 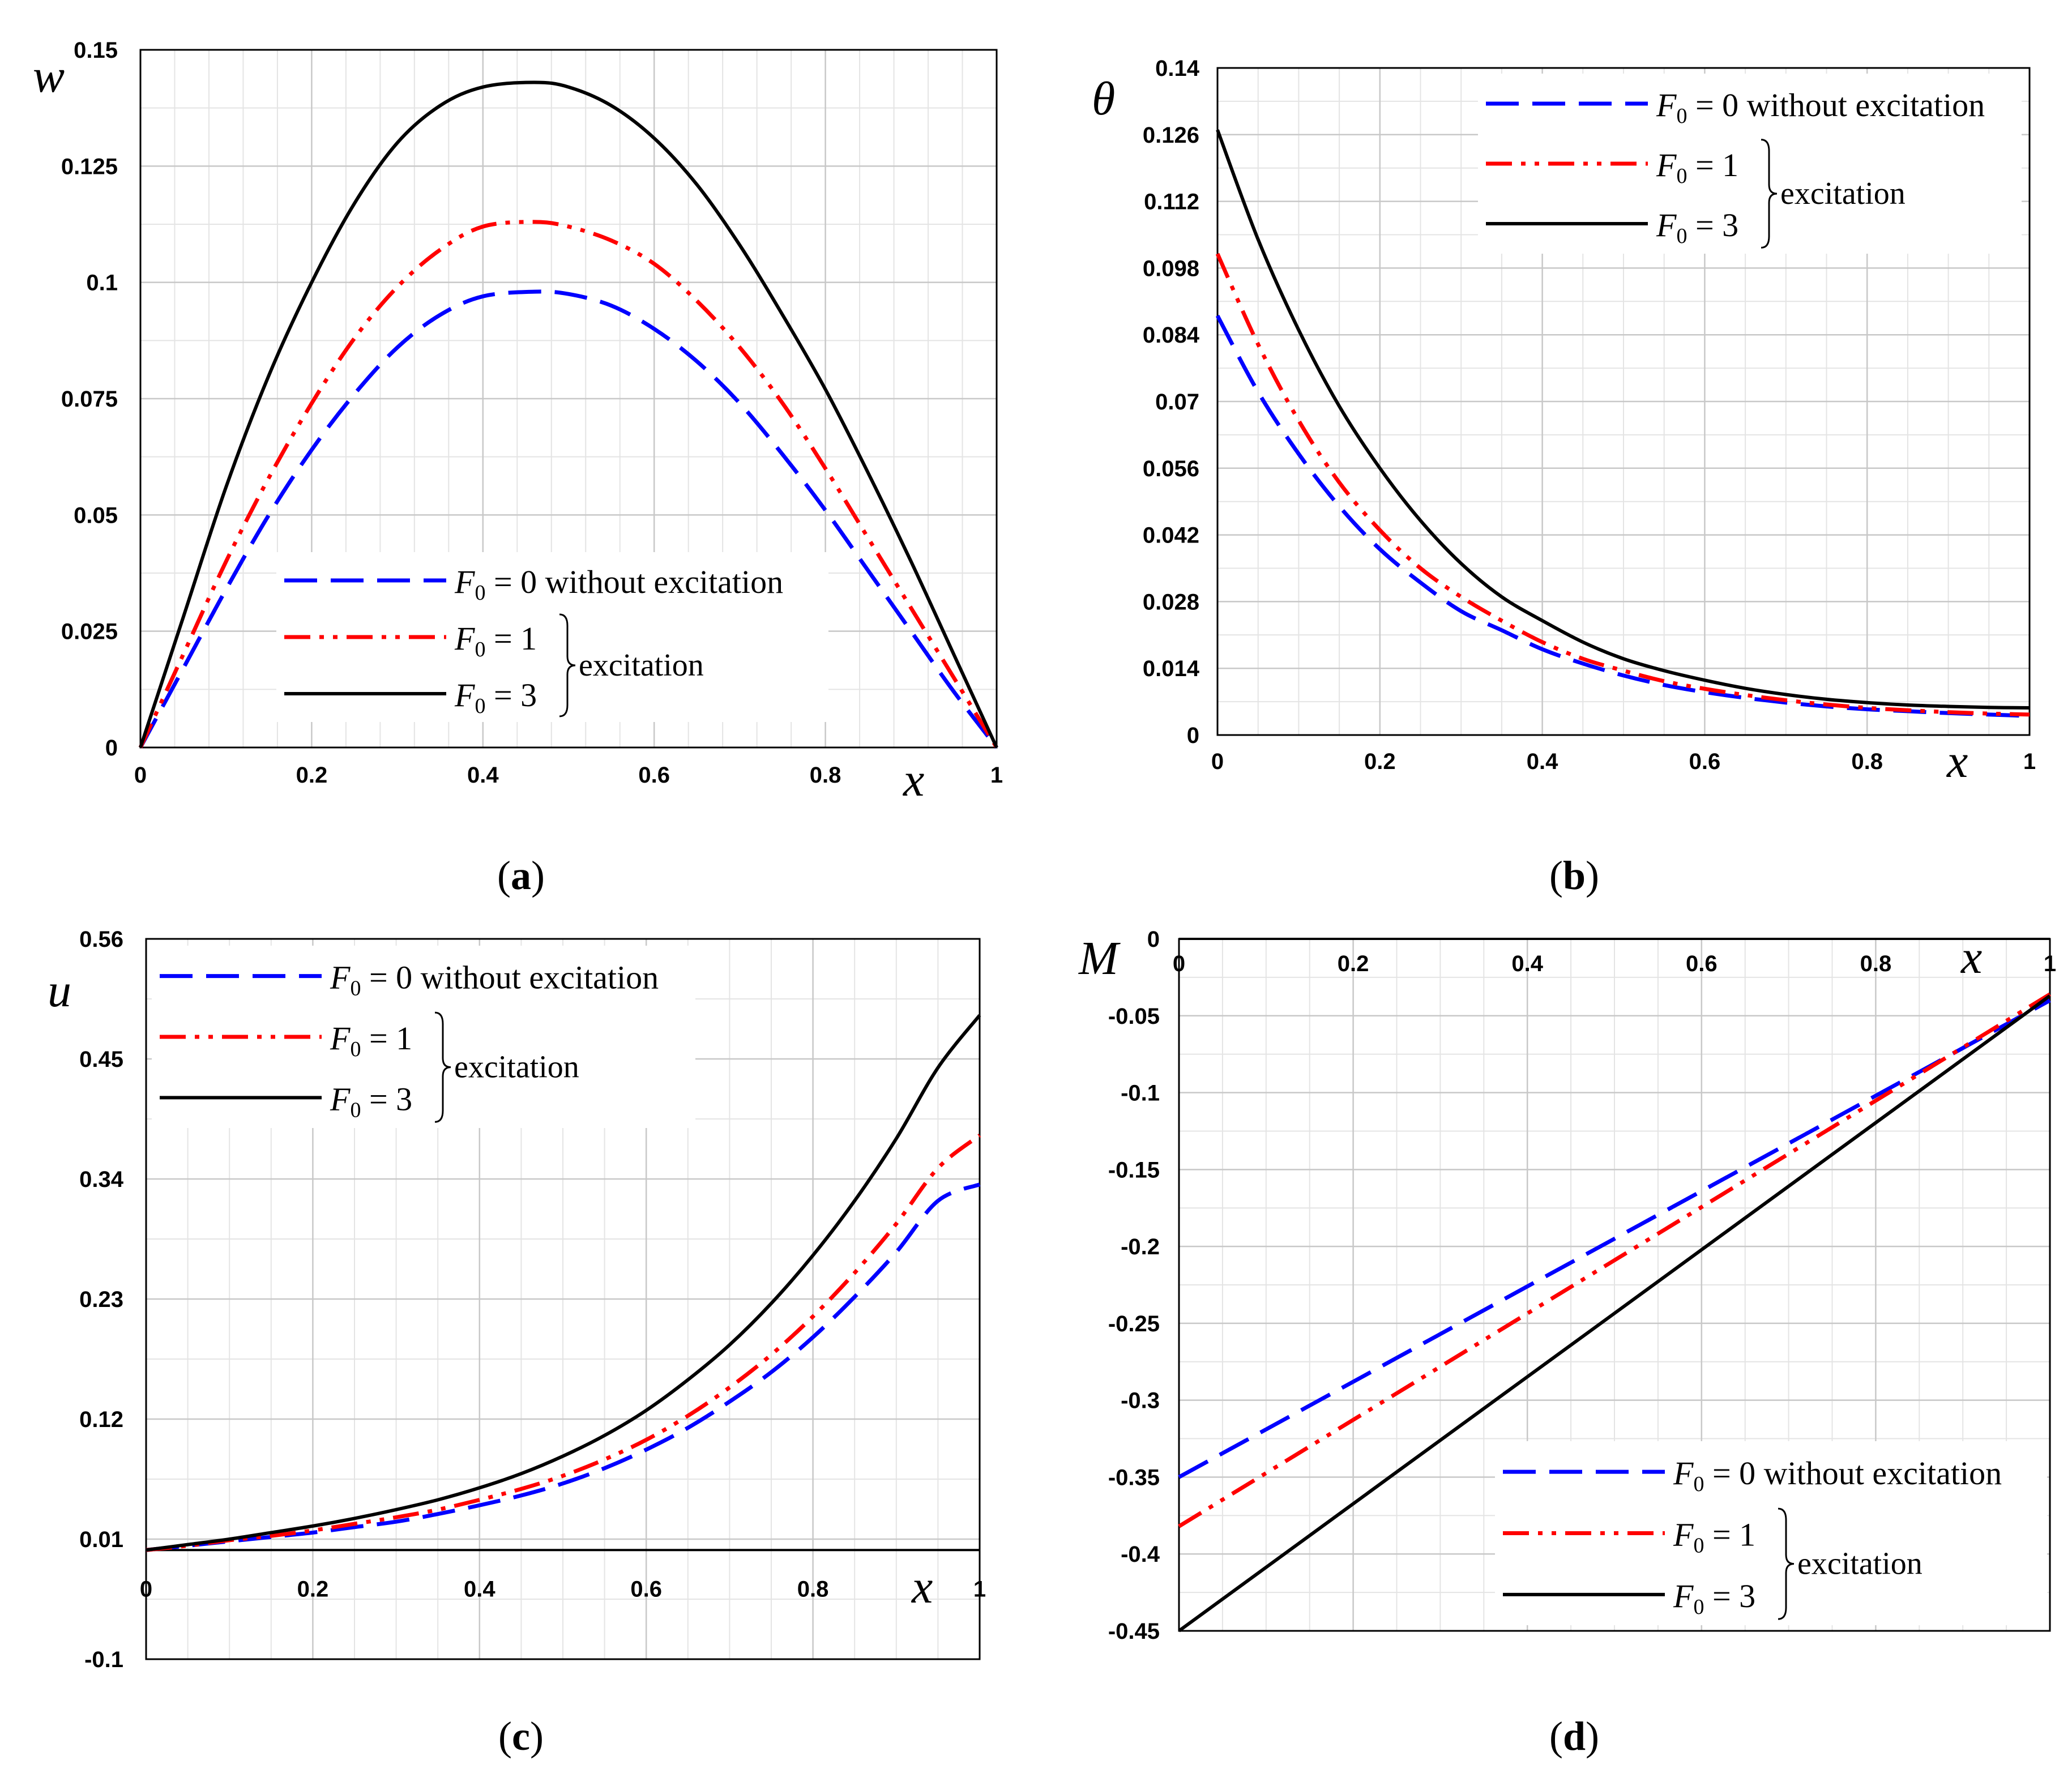 I want to click on xtick-label-a: 0.2, so click(x=312, y=775).